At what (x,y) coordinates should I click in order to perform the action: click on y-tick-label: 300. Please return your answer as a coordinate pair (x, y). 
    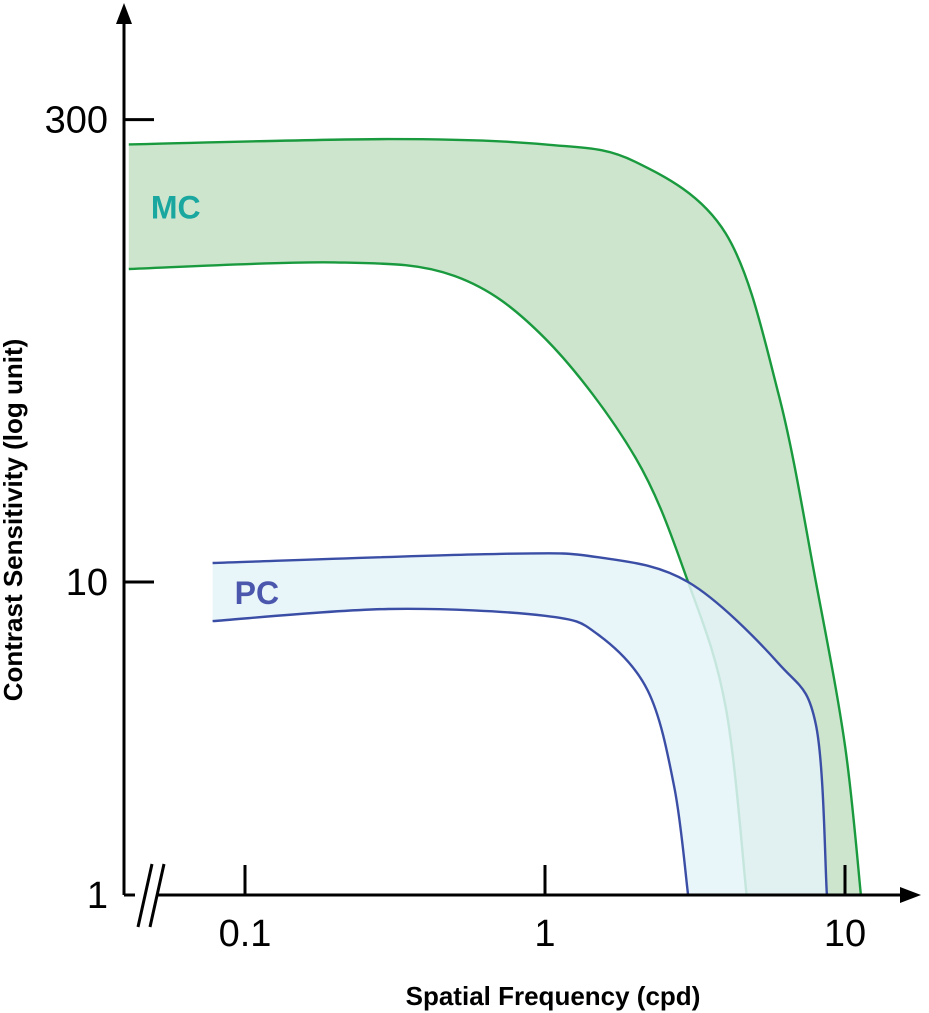
    Looking at the image, I should click on (76, 121).